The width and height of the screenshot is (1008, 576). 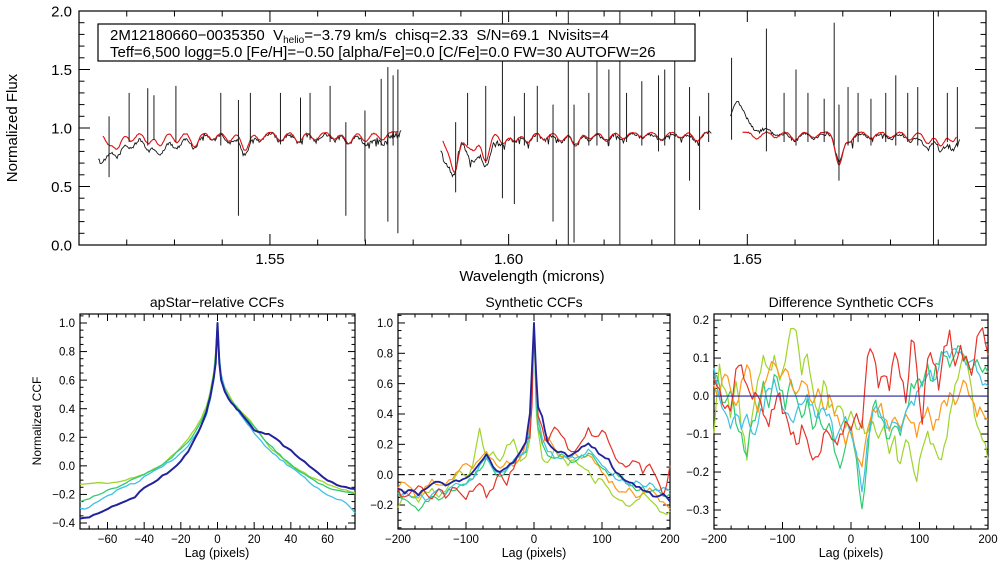 I want to click on difference-ccf-title: Difference Synthetic CCFs, so click(x=851, y=302).